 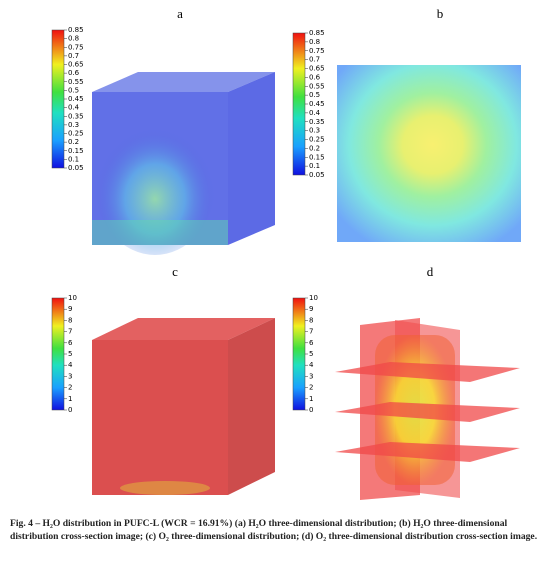 What do you see at coordinates (430, 271) in the screenshot?
I see `panel-label: d` at bounding box center [430, 271].